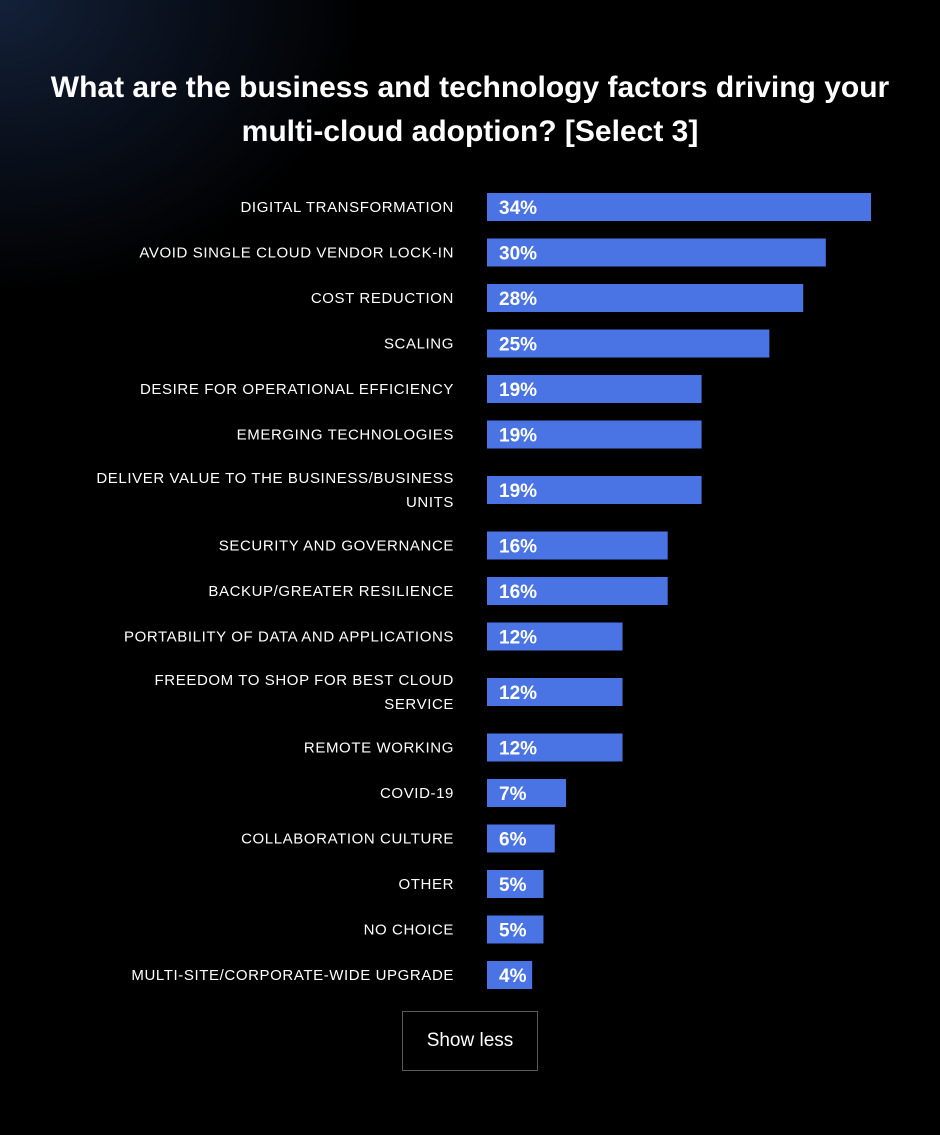  Describe the element at coordinates (419, 344) in the screenshot. I see `category-label: SCALING` at that location.